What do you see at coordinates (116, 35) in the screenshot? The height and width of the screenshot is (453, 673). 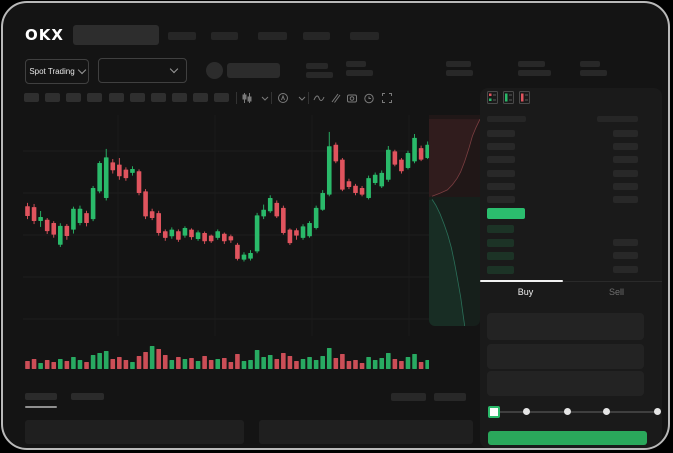 I see `search-box` at bounding box center [116, 35].